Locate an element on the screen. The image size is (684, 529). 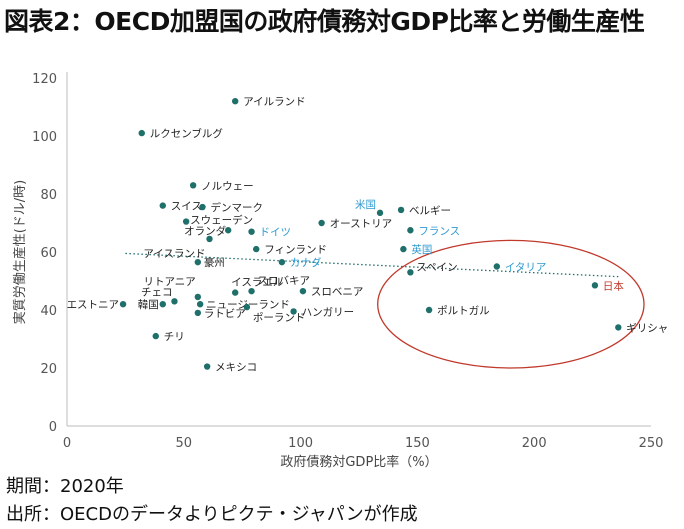
x-tick-label: 200 is located at coordinates (534, 443).